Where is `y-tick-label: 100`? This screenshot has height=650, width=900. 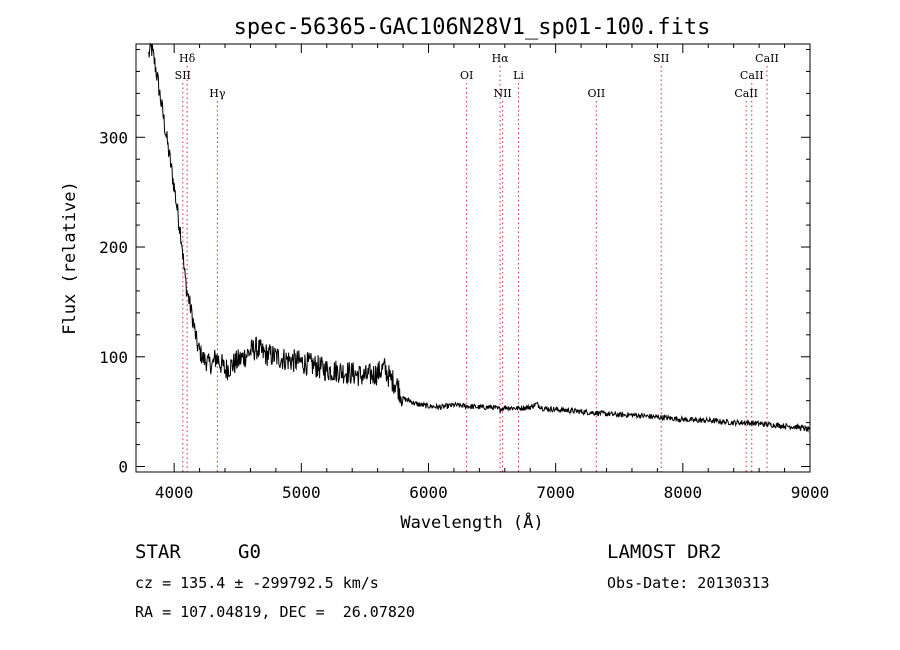
y-tick-label: 100 is located at coordinates (113, 357).